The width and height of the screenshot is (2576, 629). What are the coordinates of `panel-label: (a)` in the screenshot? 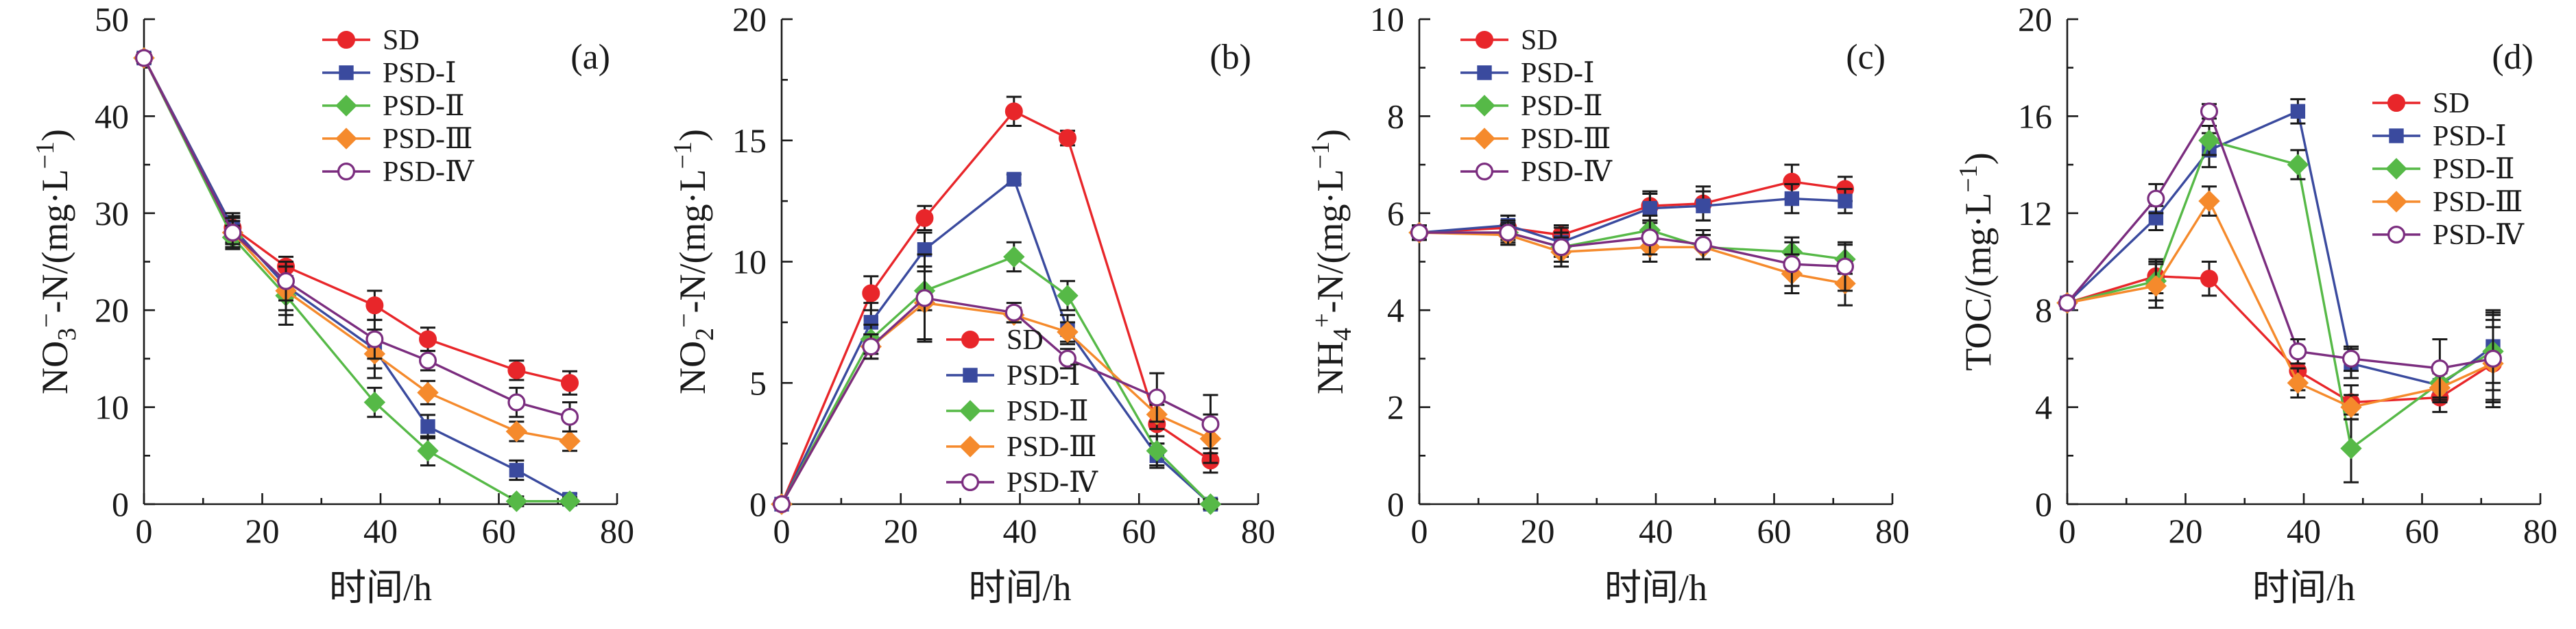 It's located at (590, 58).